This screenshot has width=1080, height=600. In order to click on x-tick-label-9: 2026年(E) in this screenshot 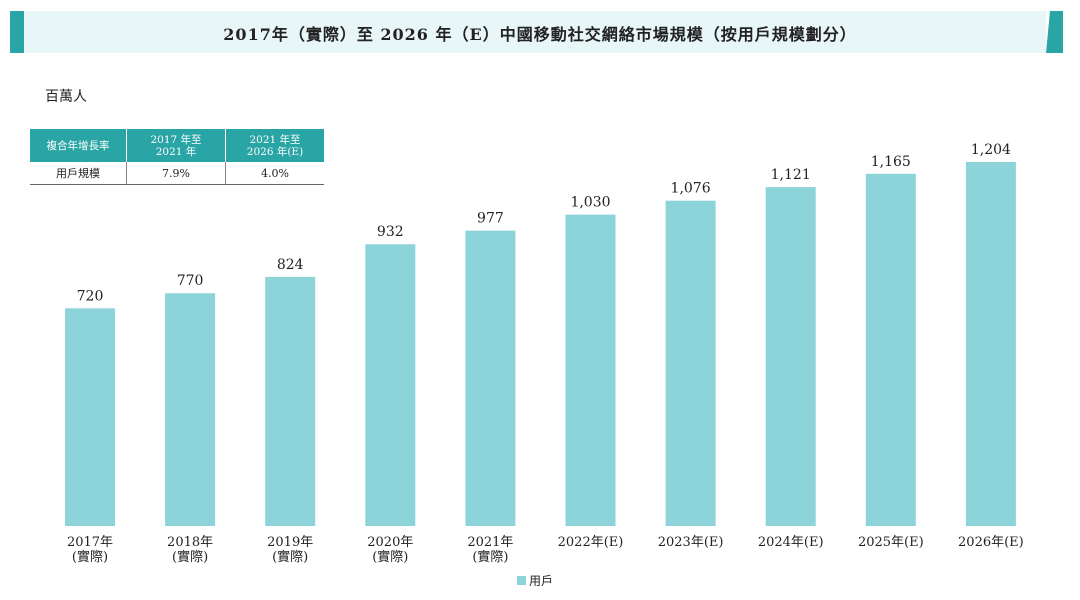, I will do `click(991, 542)`.